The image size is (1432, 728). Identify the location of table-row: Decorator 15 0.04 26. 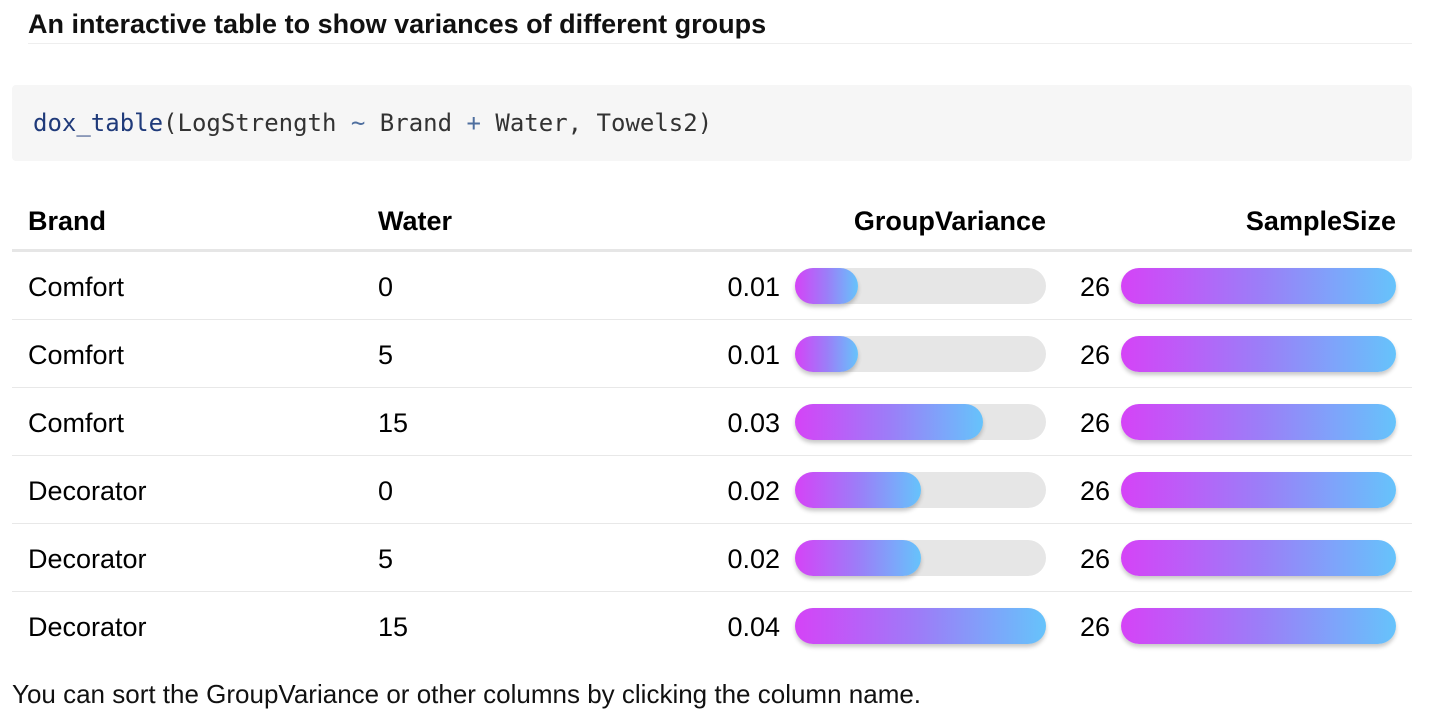
(712, 626).